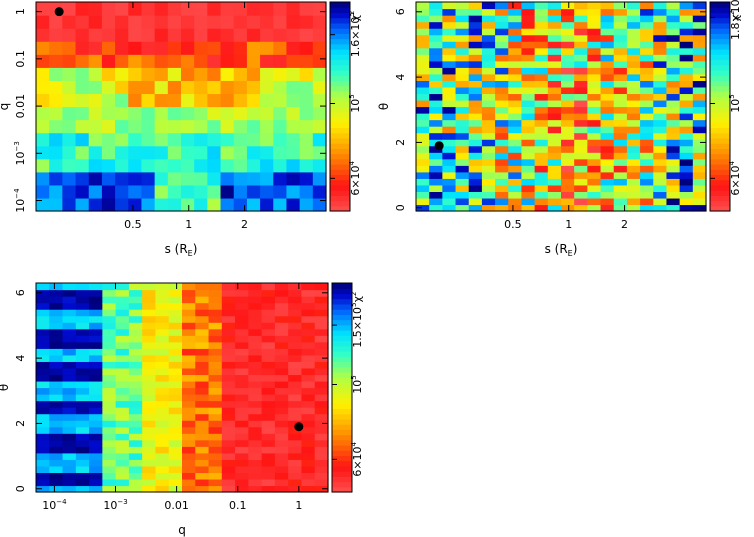 The image size is (754, 537). What do you see at coordinates (182, 530) in the screenshot?
I see `x-axis-label: q` at bounding box center [182, 530].